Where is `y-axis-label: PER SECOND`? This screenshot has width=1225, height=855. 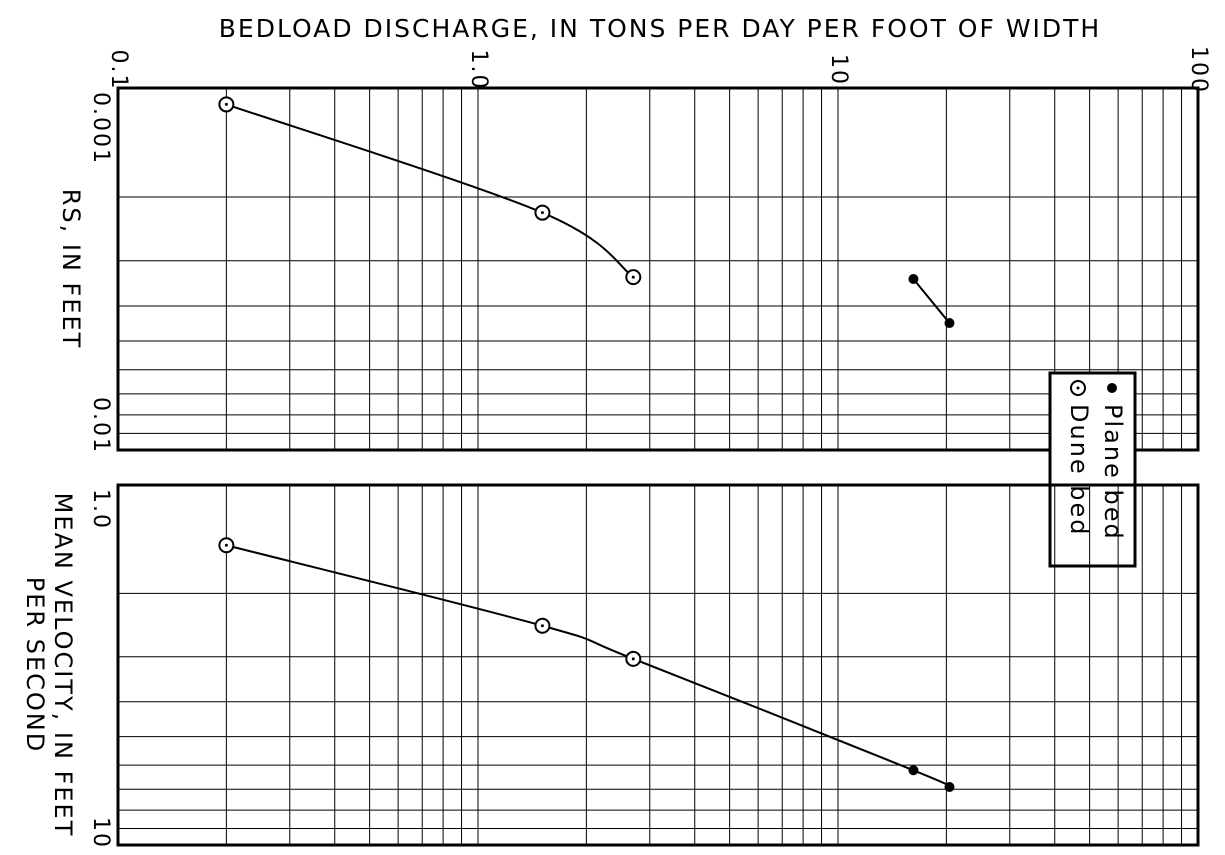 y-axis-label: PER SECOND is located at coordinates (35, 665).